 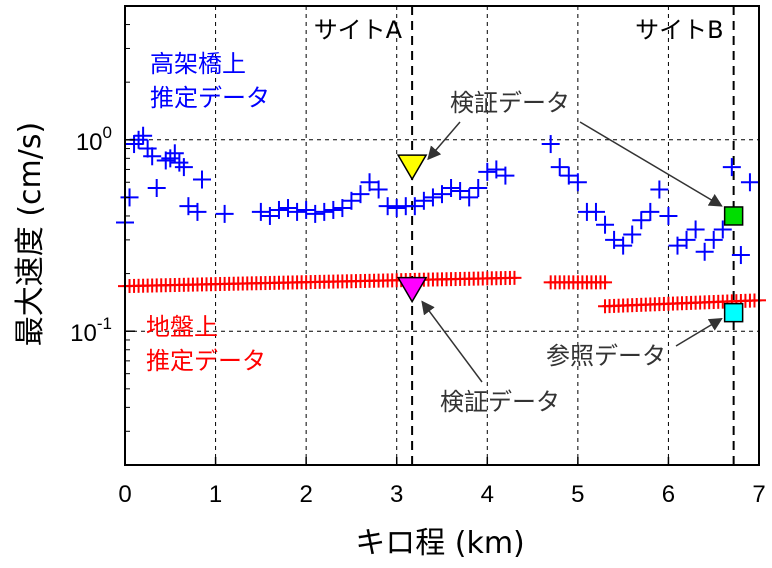 What do you see at coordinates (570, 238) in the screenshot?
I see `highlight-points` at bounding box center [570, 238].